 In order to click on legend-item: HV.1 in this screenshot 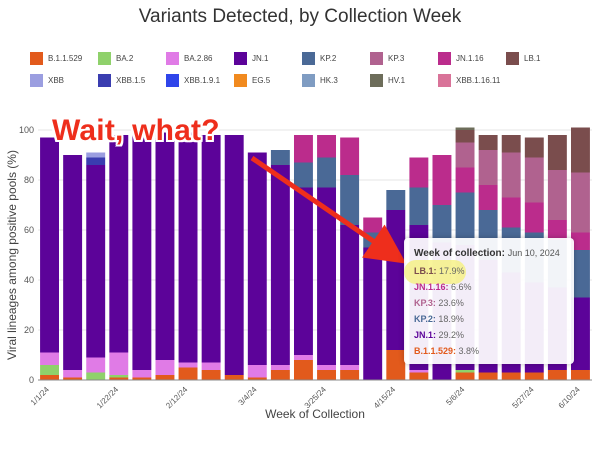, I will do `click(387, 80)`.